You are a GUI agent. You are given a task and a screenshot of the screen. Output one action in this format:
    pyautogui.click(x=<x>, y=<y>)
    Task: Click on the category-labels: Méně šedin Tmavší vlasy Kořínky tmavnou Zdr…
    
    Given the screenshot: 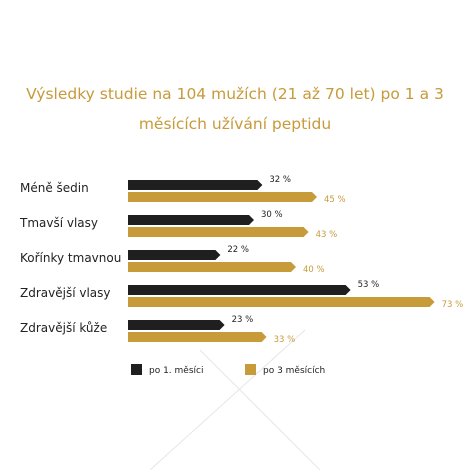 What is the action you would take?
    pyautogui.click(x=70, y=258)
    